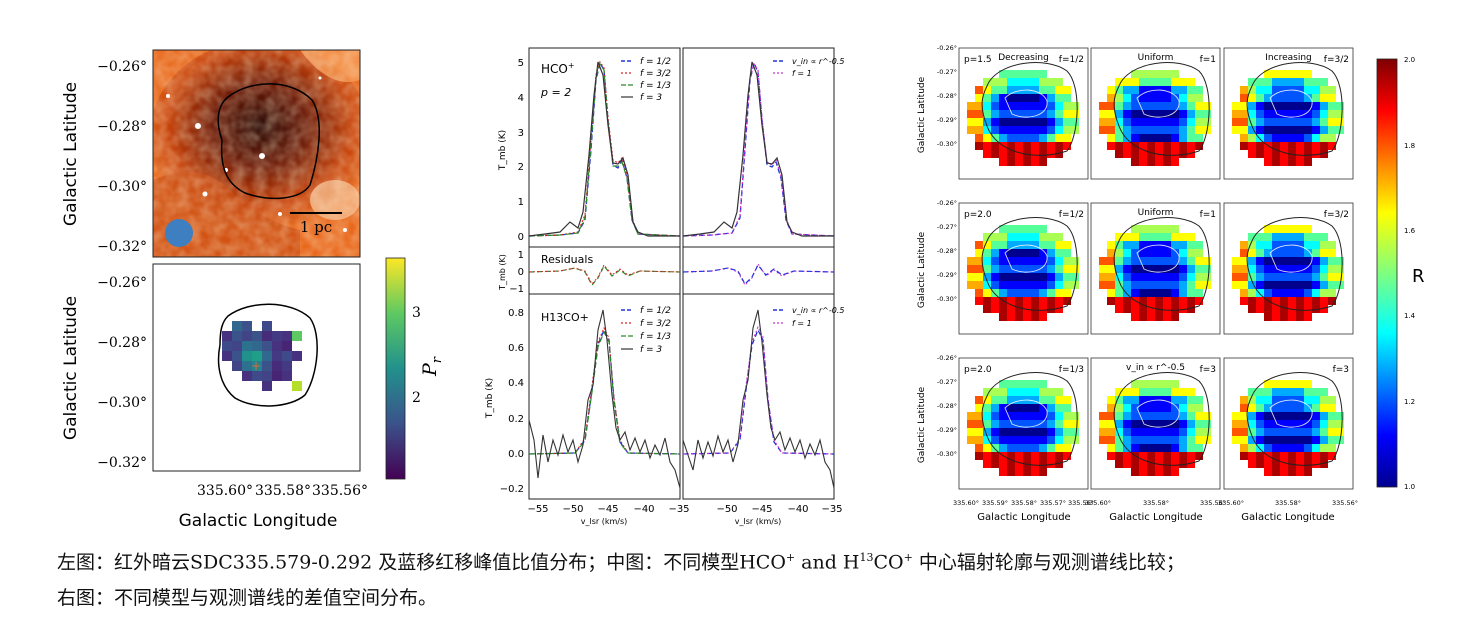 This screenshot has width=1472, height=640. Describe the element at coordinates (555, 92) in the screenshot. I see `model-label: p = 2` at that location.